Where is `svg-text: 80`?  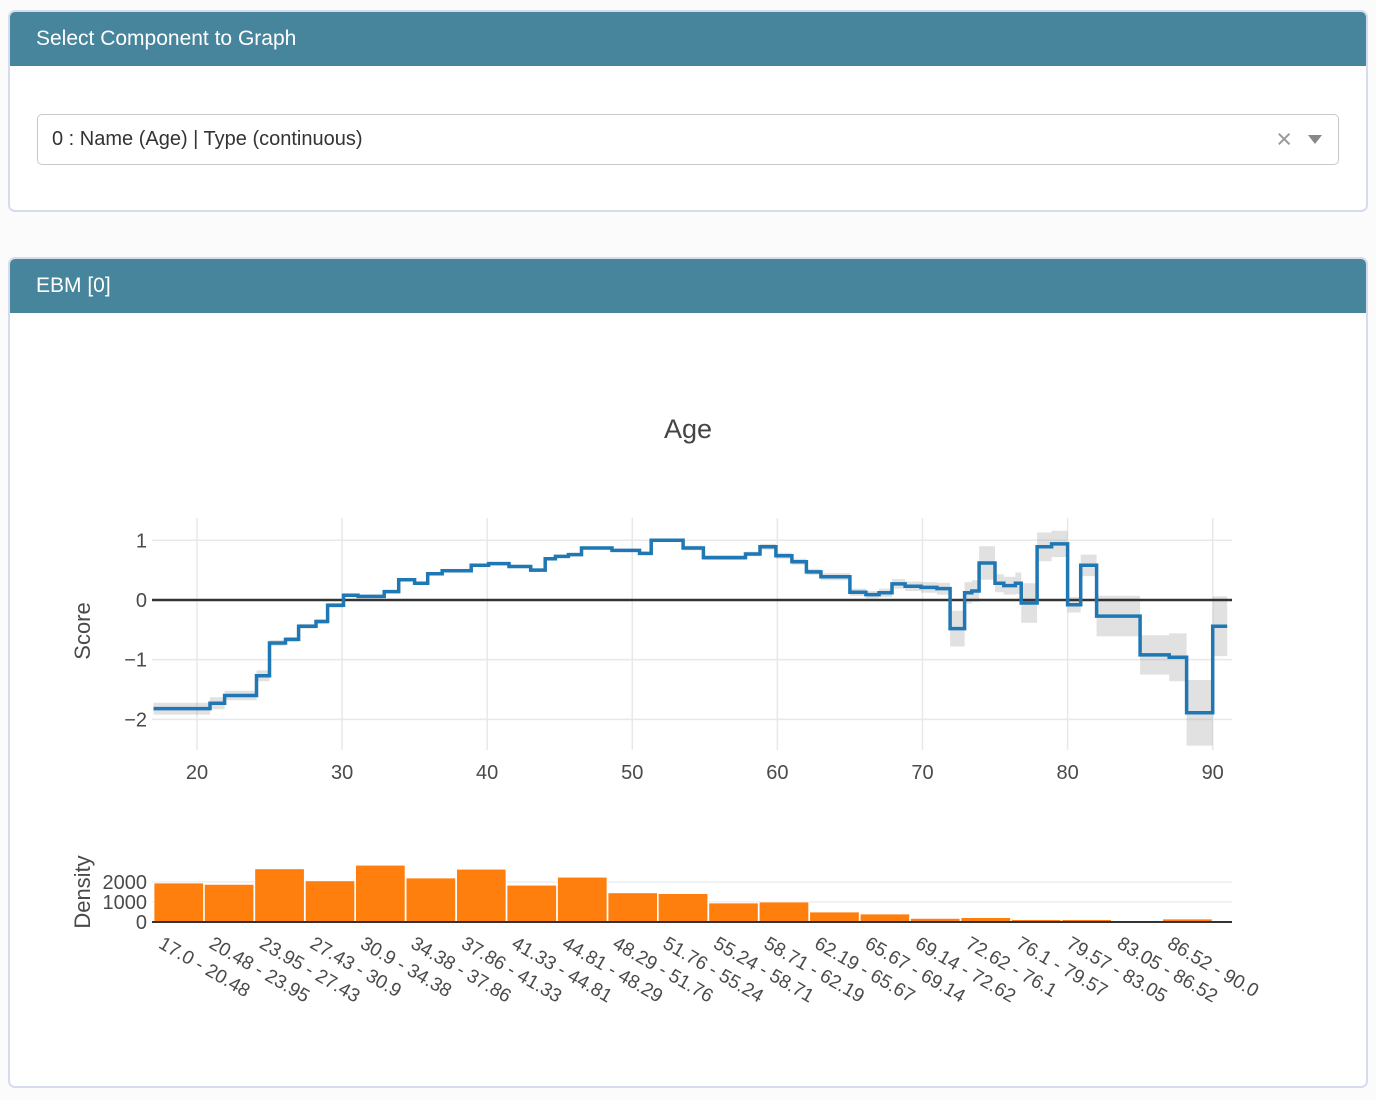 svg-text: 80 is located at coordinates (1067, 773).